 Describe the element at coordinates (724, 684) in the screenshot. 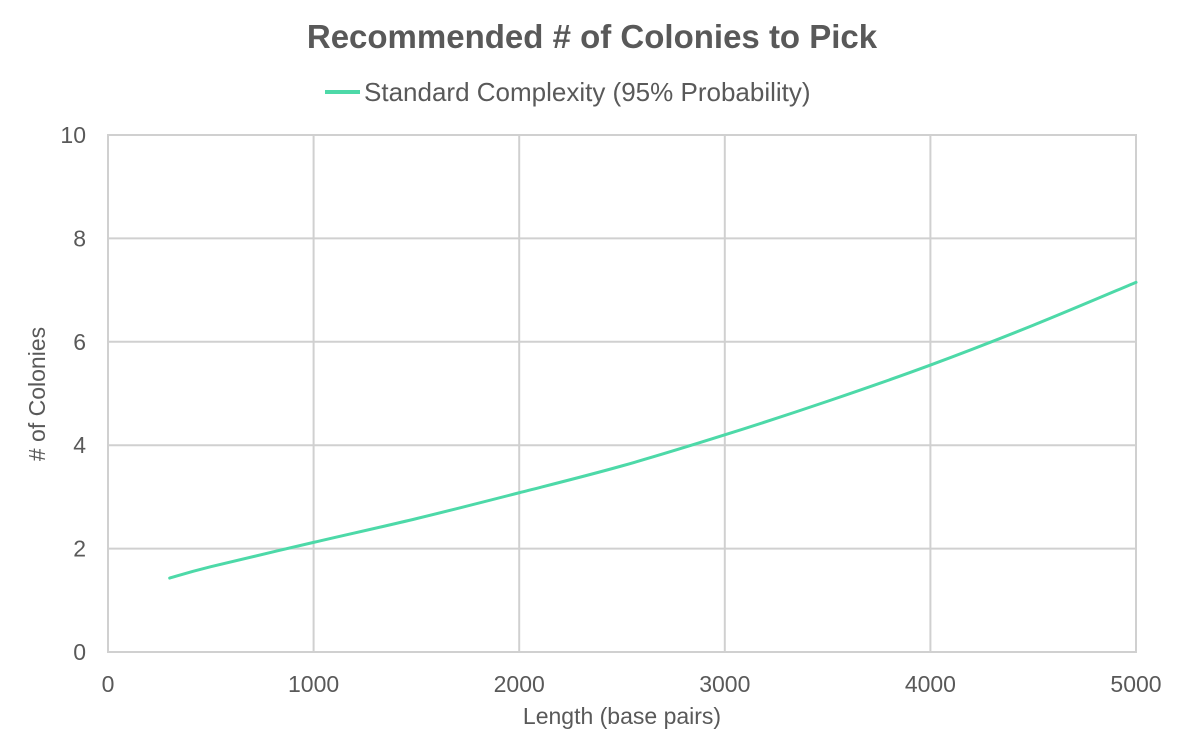

I see `x-tick-label: 3000` at that location.